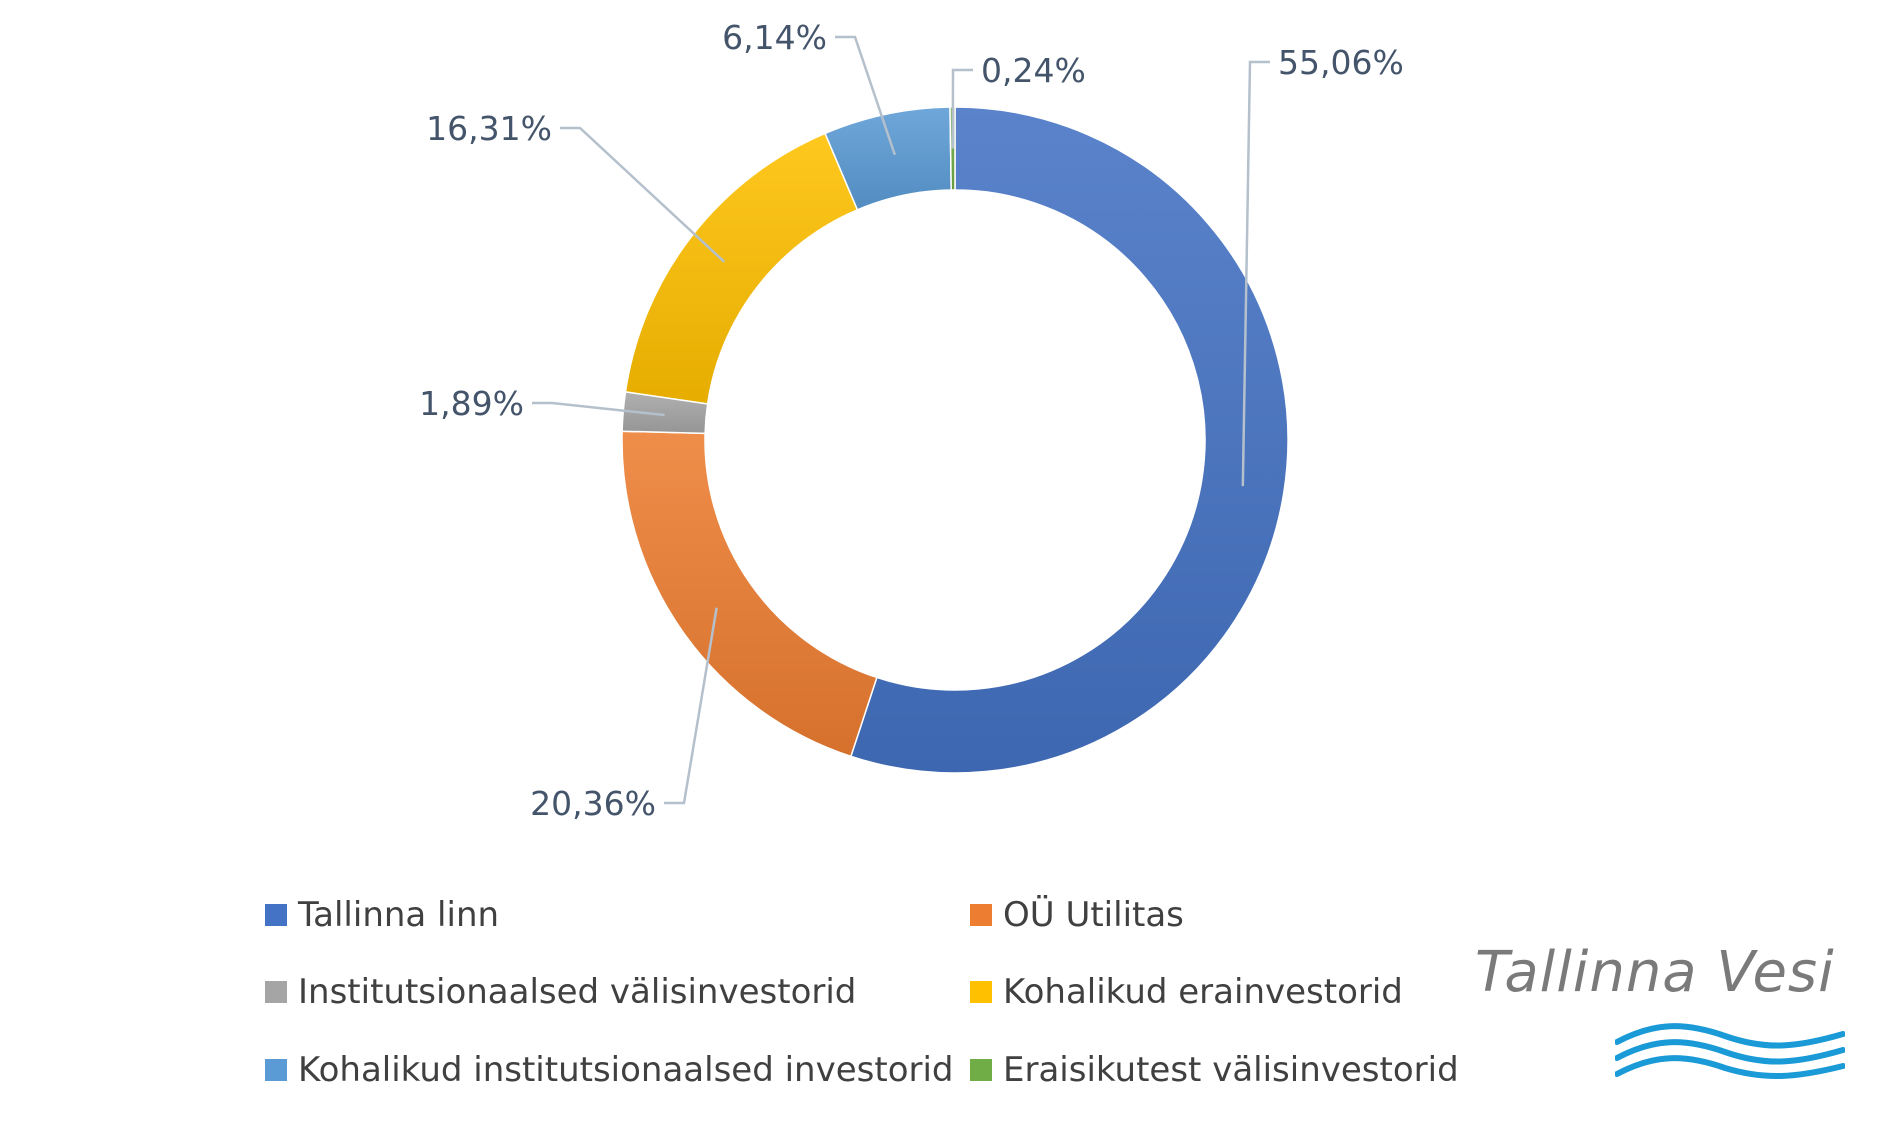  What do you see at coordinates (741, 268) in the screenshot?
I see `slice-kohalikud-erainvestorid` at bounding box center [741, 268].